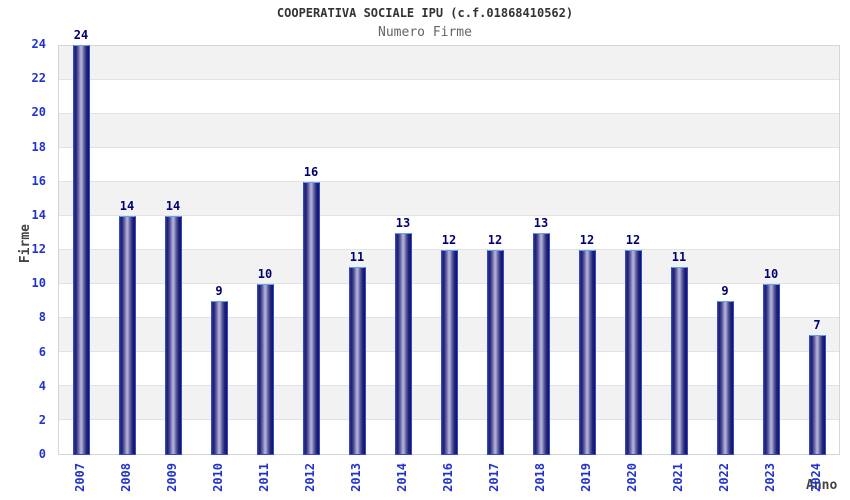 The image size is (850, 500). I want to click on x-tick-label: 2013, so click(356, 477).